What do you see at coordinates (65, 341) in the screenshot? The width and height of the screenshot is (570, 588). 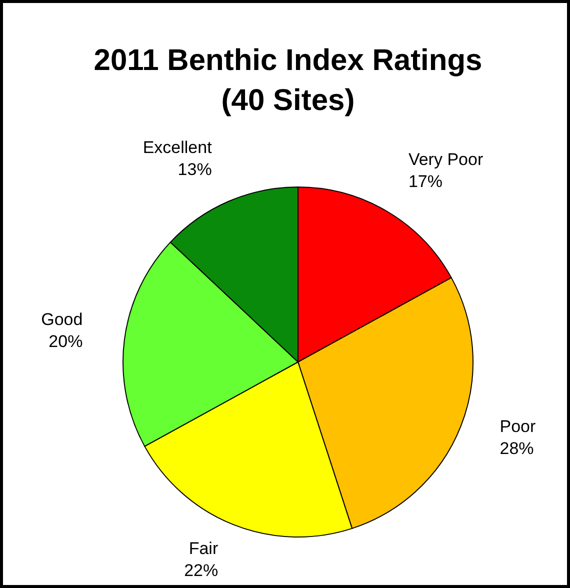 I see `data-label: 20%` at bounding box center [65, 341].